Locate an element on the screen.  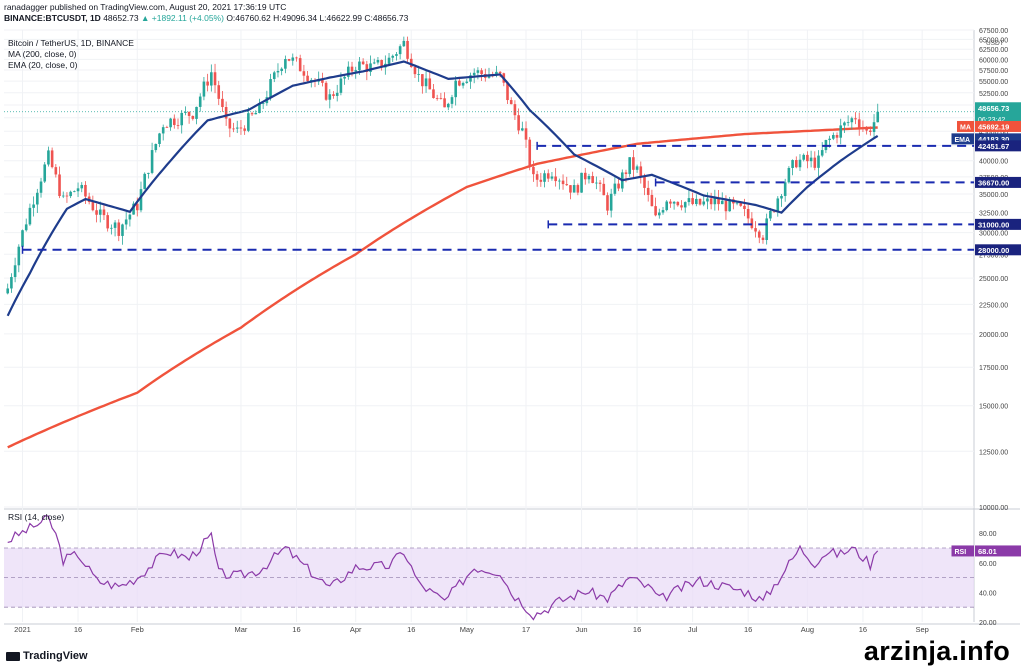
ohlc-close: C:48656.73 is located at coordinates (386, 18).